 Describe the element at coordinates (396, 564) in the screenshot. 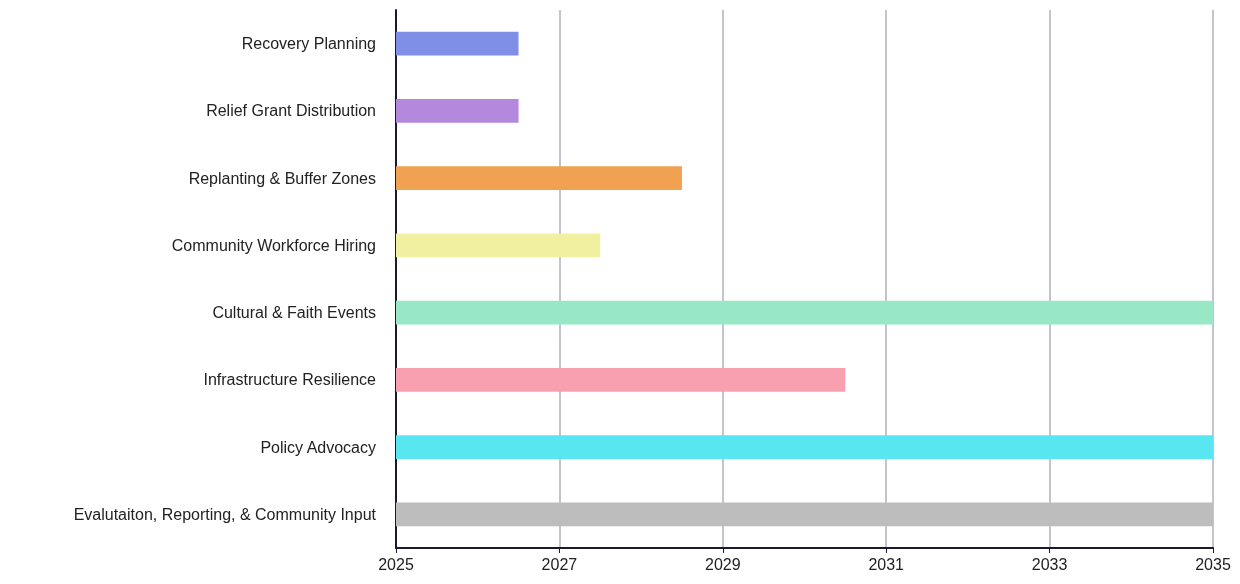

I see `x-tick-label: 2025` at that location.